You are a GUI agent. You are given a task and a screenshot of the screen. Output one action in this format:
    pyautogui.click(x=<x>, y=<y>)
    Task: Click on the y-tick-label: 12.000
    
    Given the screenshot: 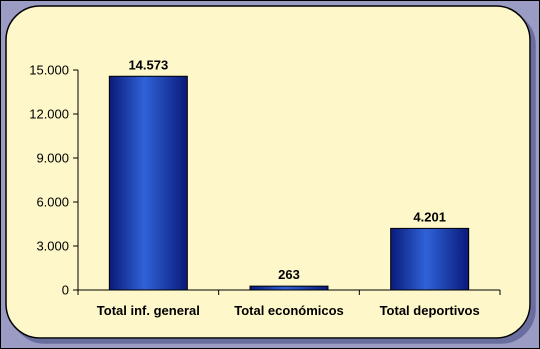 What is the action you would take?
    pyautogui.click(x=49, y=114)
    